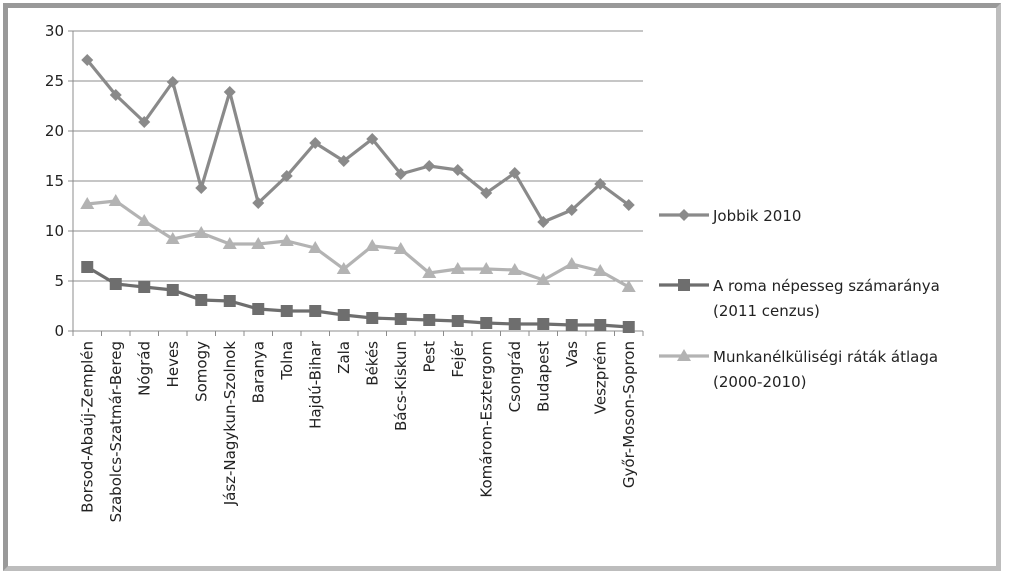 The image size is (1011, 578). I want to click on x-tick-label: Tolna, so click(287, 361).